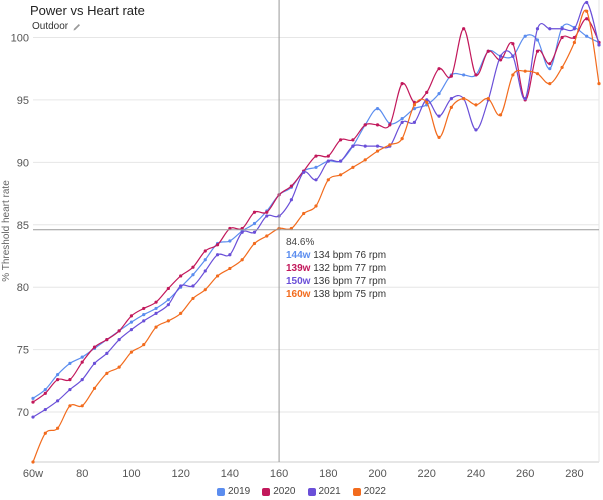 This screenshot has height=500, width=603. I want to click on pencil-icon, so click(77, 27).